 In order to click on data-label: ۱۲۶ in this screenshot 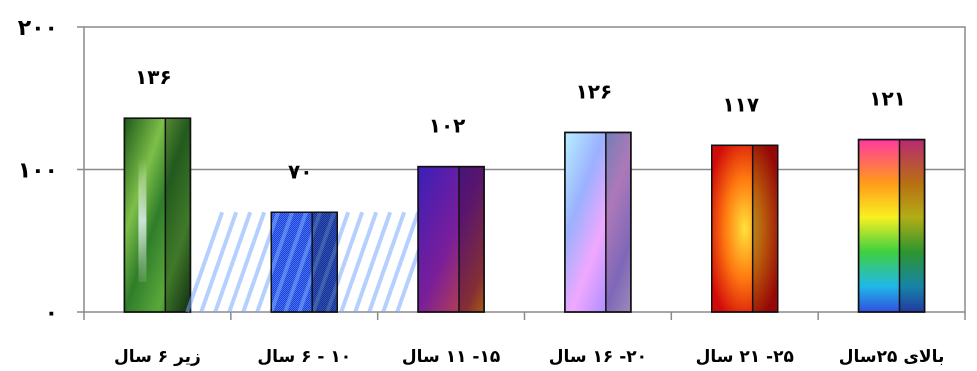, I will do `click(594, 91)`.